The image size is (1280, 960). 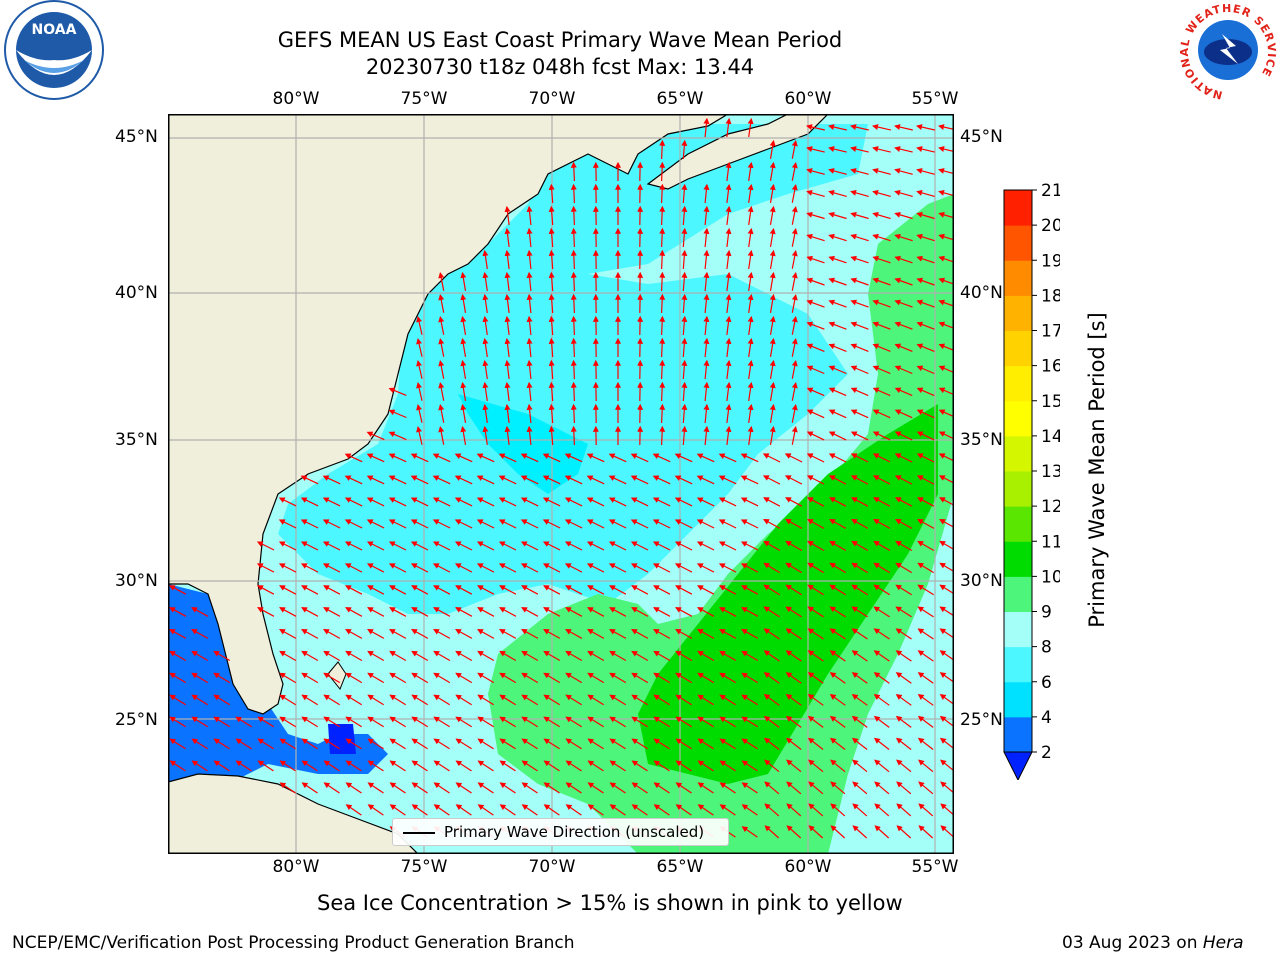 I want to click on lon-tick-top-60w: 60°W, so click(x=808, y=99).